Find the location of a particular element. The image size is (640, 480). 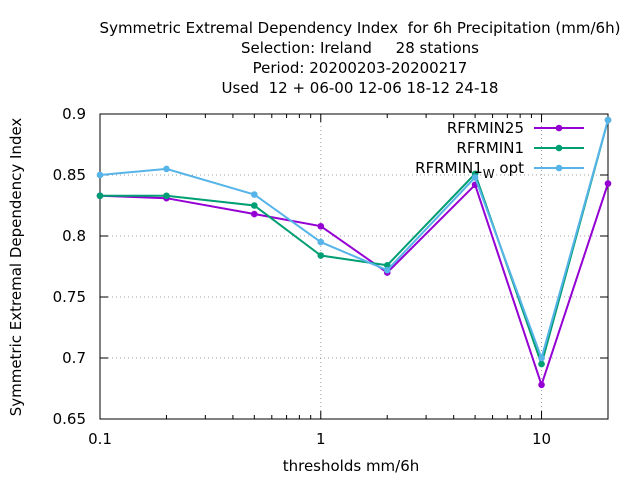

title-line-2: Selection: Ireland 28 stations is located at coordinates (360, 48).